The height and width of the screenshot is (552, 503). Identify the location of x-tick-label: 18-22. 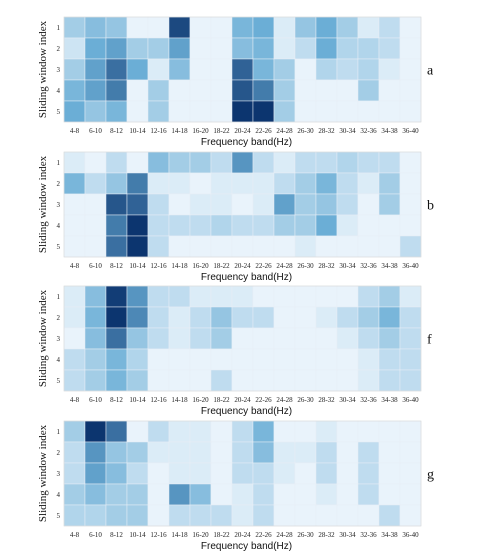
(221, 535).